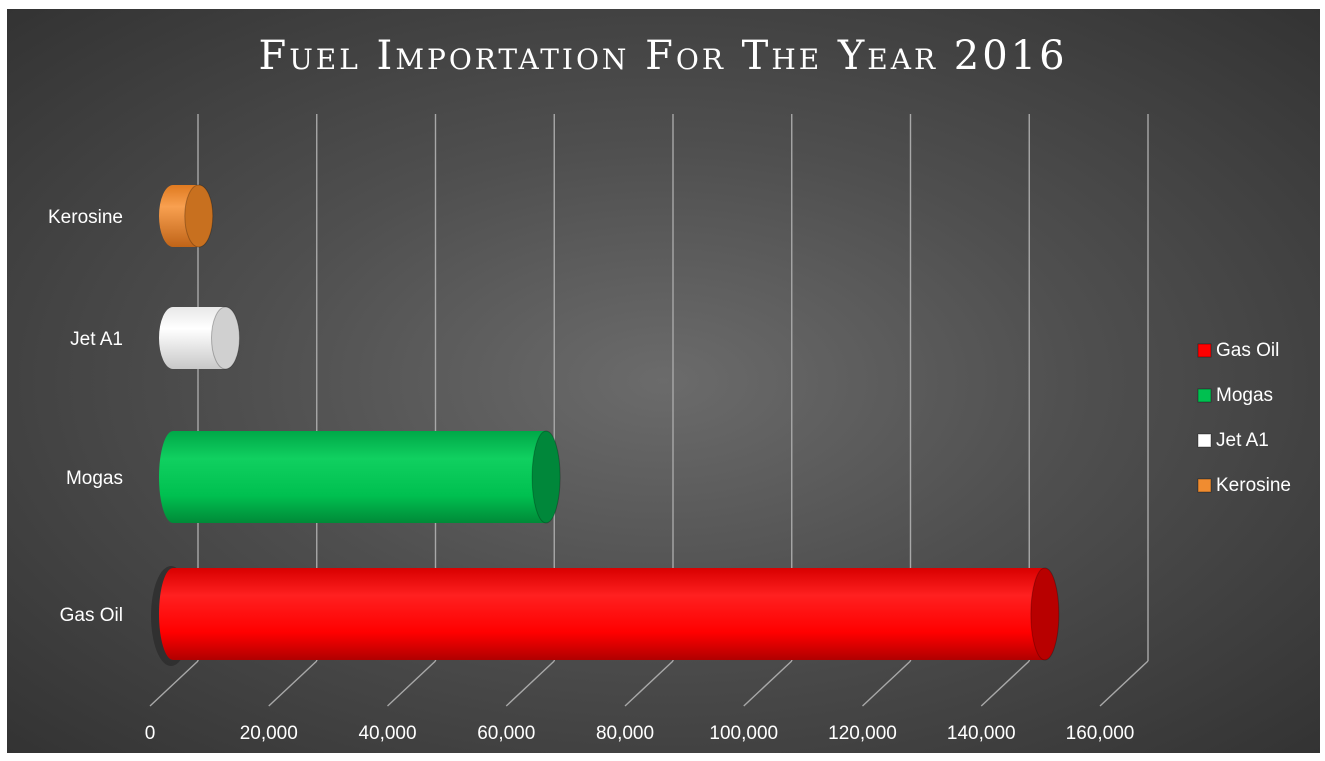  I want to click on x-tick-label-20-000: 20,000, so click(269, 733).